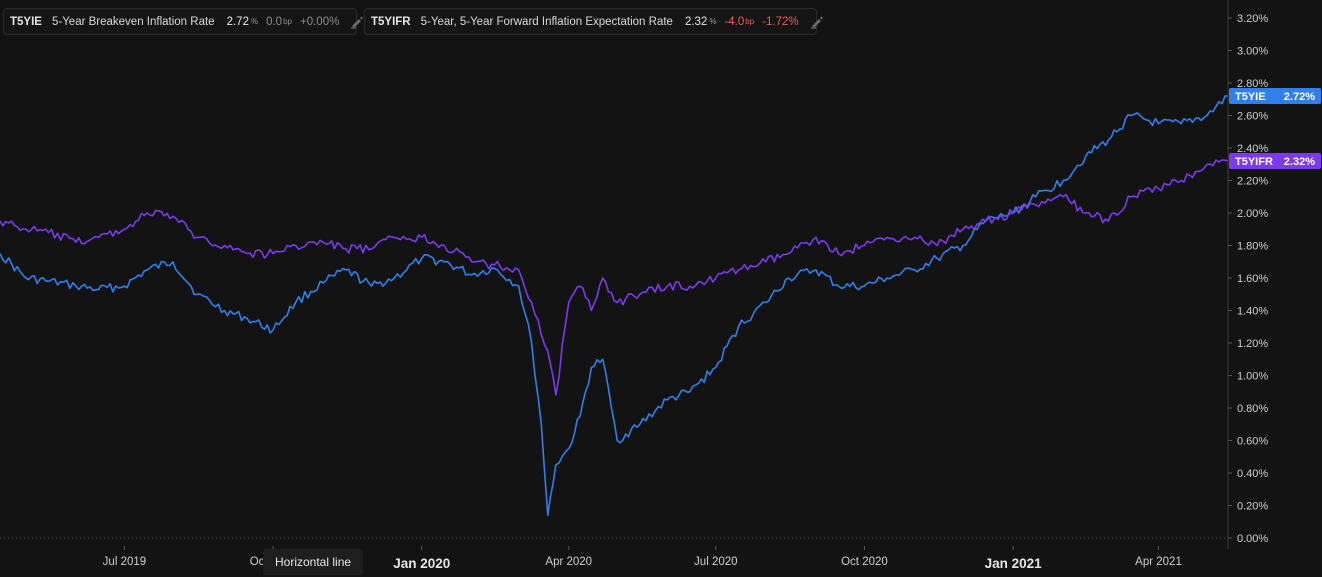 This screenshot has width=1322, height=577. Describe the element at coordinates (1250, 97) in the screenshot. I see `price-tag-symbol: T5YIE` at that location.